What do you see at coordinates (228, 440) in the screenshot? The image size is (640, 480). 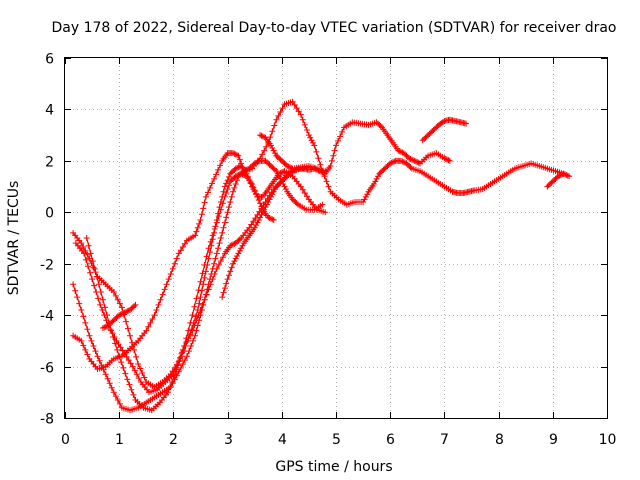 I see `x-tick-label: 3` at bounding box center [228, 440].